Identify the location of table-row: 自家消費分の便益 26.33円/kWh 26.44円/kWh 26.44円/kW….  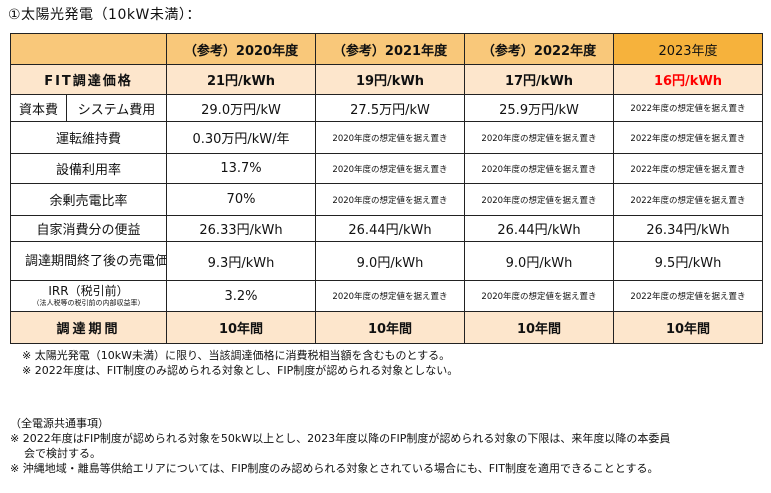
(386, 228).